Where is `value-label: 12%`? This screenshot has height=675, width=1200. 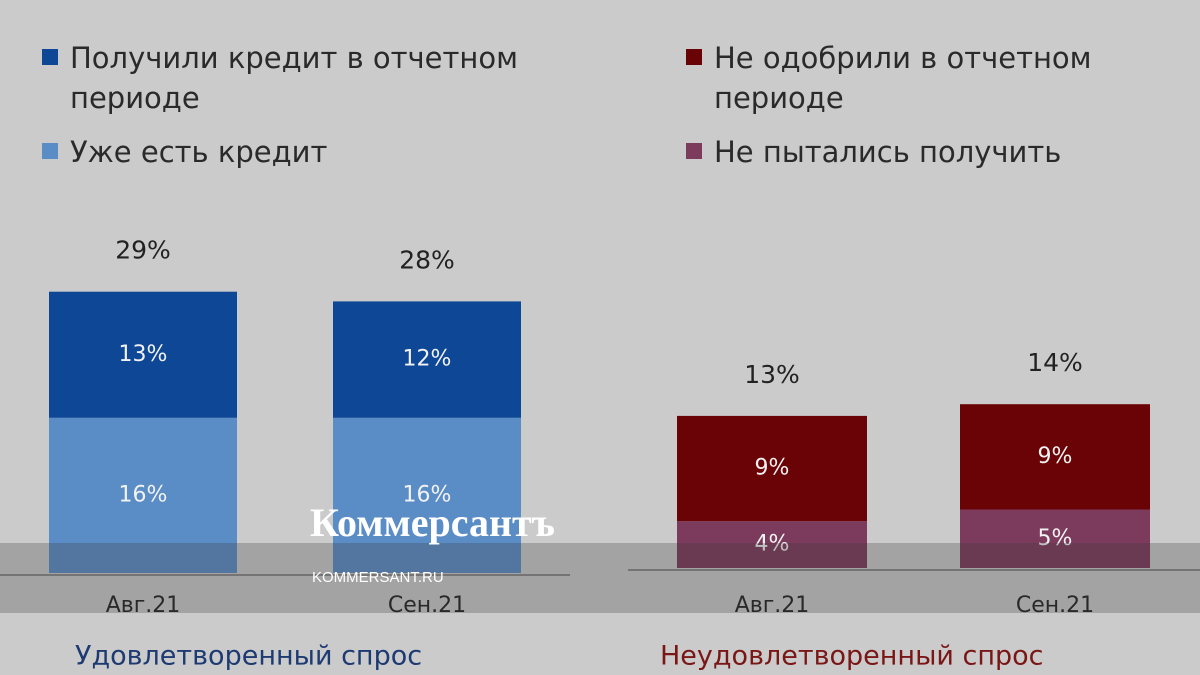
value-label: 12% is located at coordinates (427, 359).